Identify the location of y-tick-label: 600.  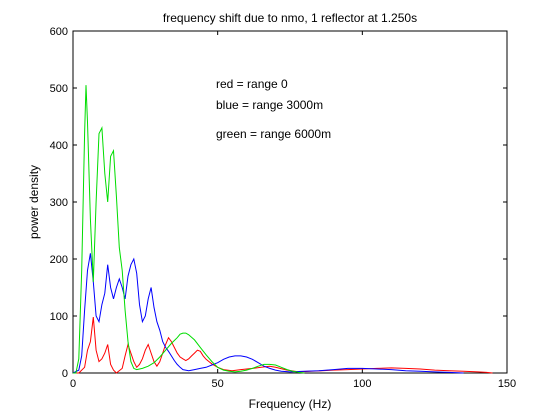
(59, 32).